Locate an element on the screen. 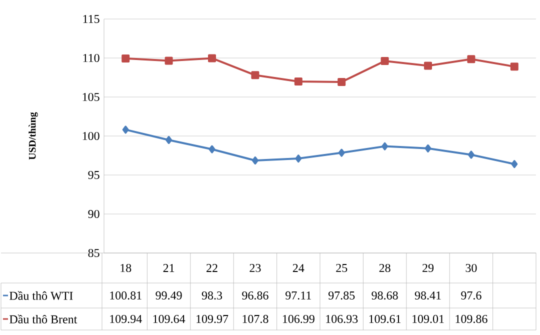 The height and width of the screenshot is (335, 540). y-axis-title: USD/thùng is located at coordinates (33, 136).